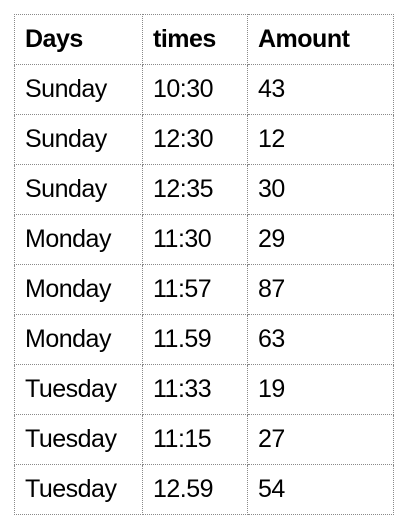 The width and height of the screenshot is (410, 530). I want to click on table-header-row: Days times Amount, so click(204, 39).